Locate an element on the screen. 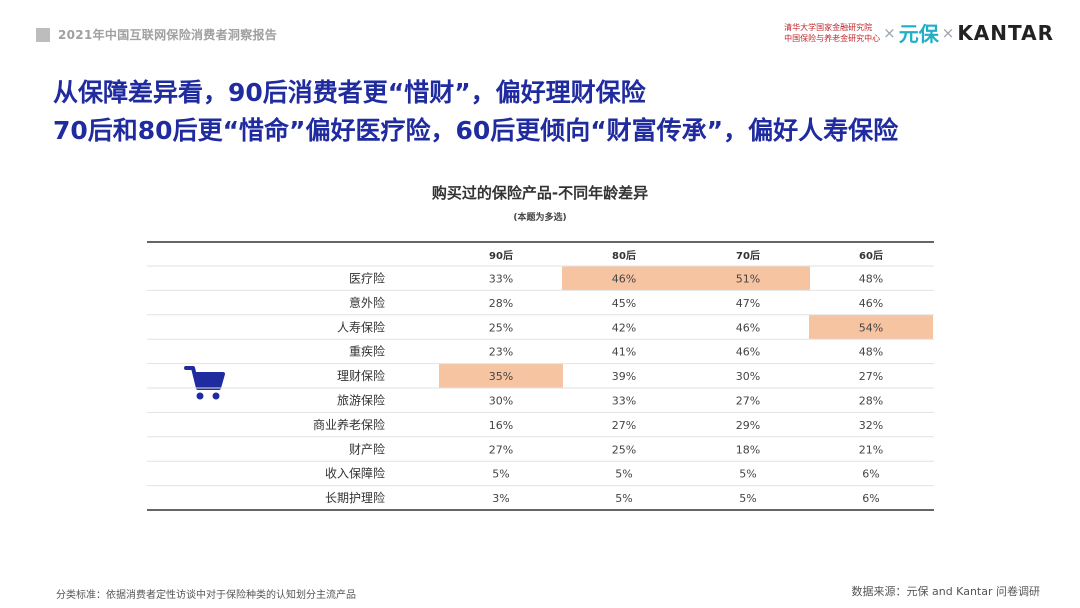 Image resolution: width=1080 pixels, height=608 pixels. table-cell-value: 21% is located at coordinates (871, 449).